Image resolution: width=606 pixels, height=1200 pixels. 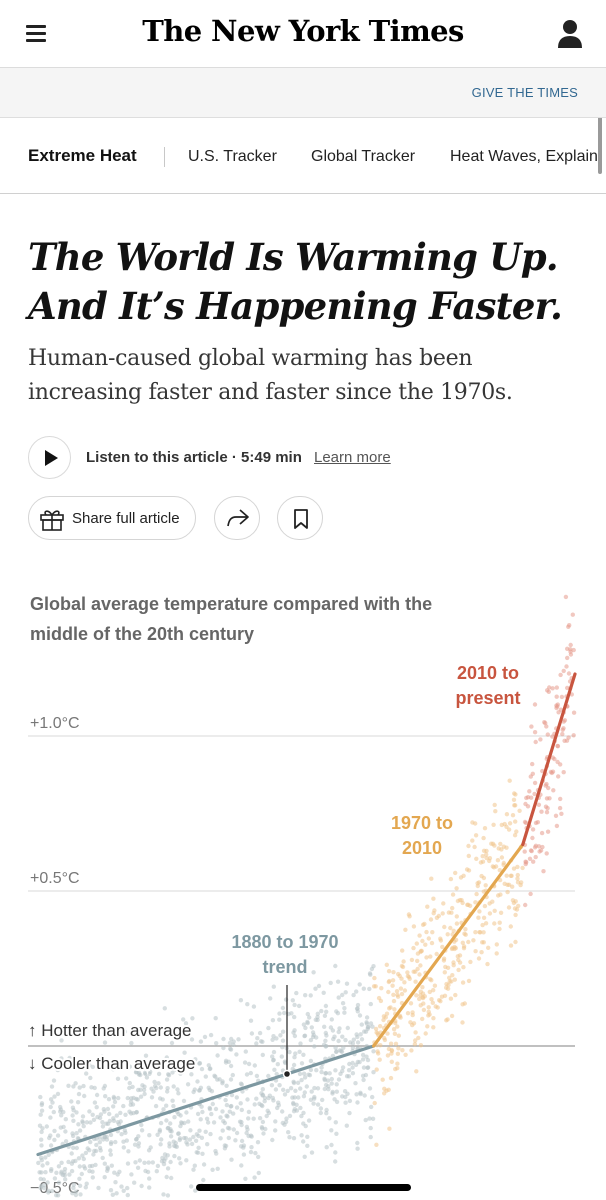 What do you see at coordinates (570, 34) in the screenshot?
I see `account-icon` at bounding box center [570, 34].